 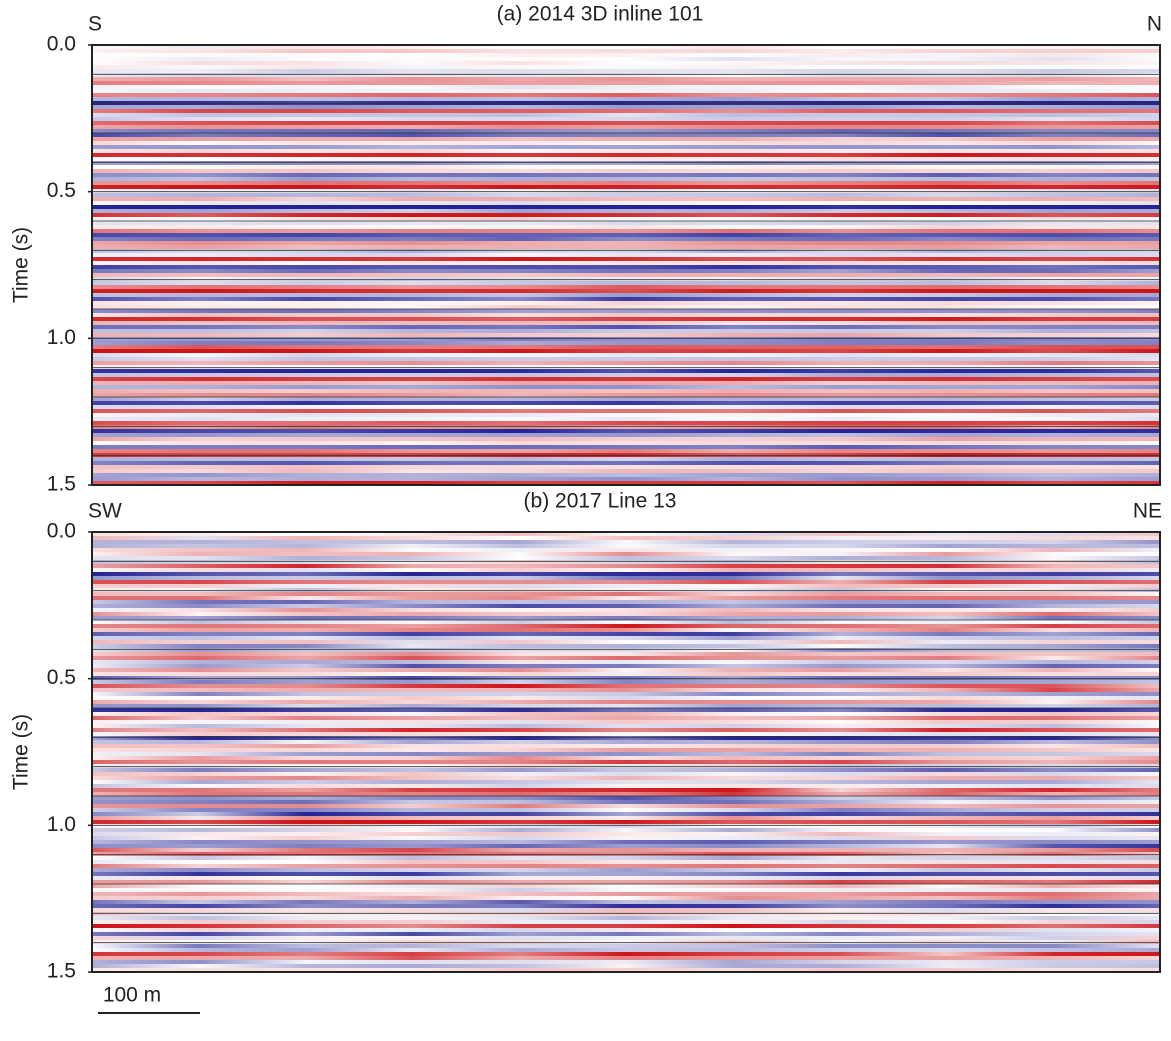 What do you see at coordinates (95, 24) in the screenshot?
I see `left-direction: S` at bounding box center [95, 24].